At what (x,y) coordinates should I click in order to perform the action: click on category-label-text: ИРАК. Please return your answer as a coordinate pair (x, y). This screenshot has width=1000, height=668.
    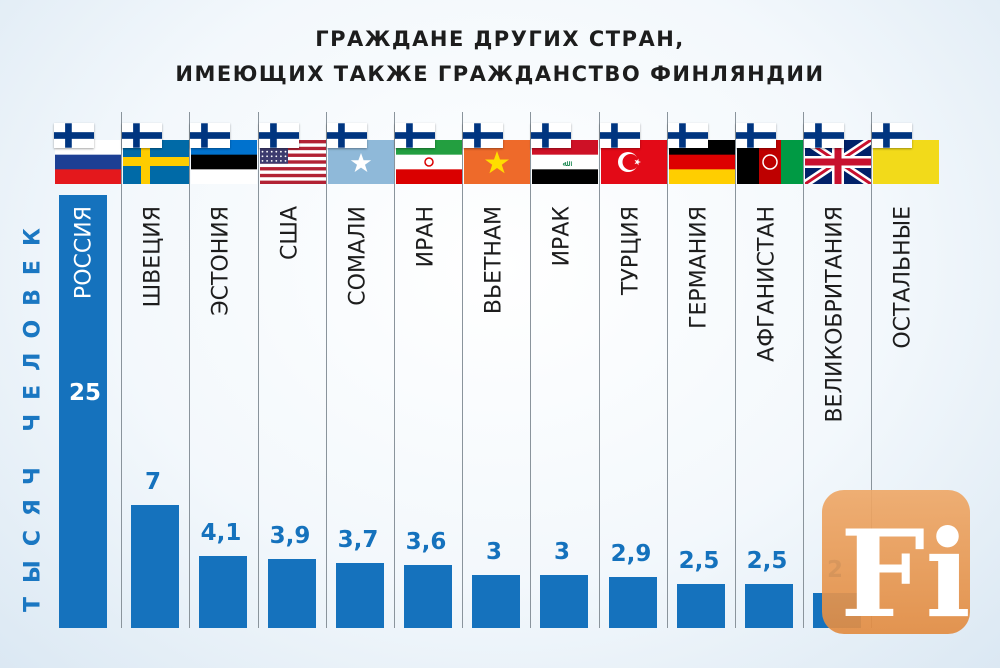
    Looking at the image, I should click on (562, 236).